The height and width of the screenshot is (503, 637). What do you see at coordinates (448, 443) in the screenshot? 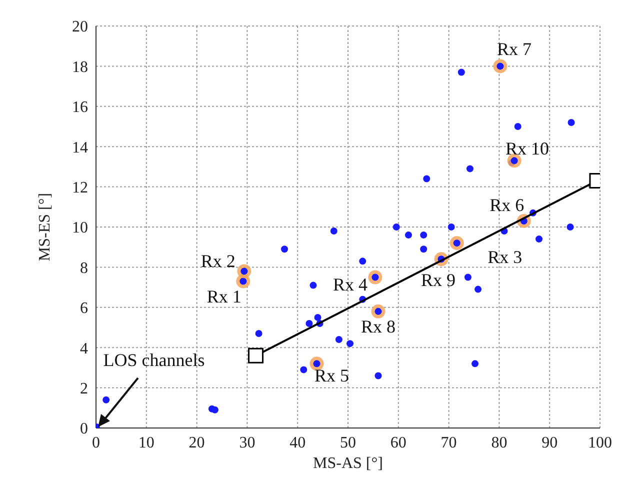
I see `x-tick-label: 70` at bounding box center [448, 443].